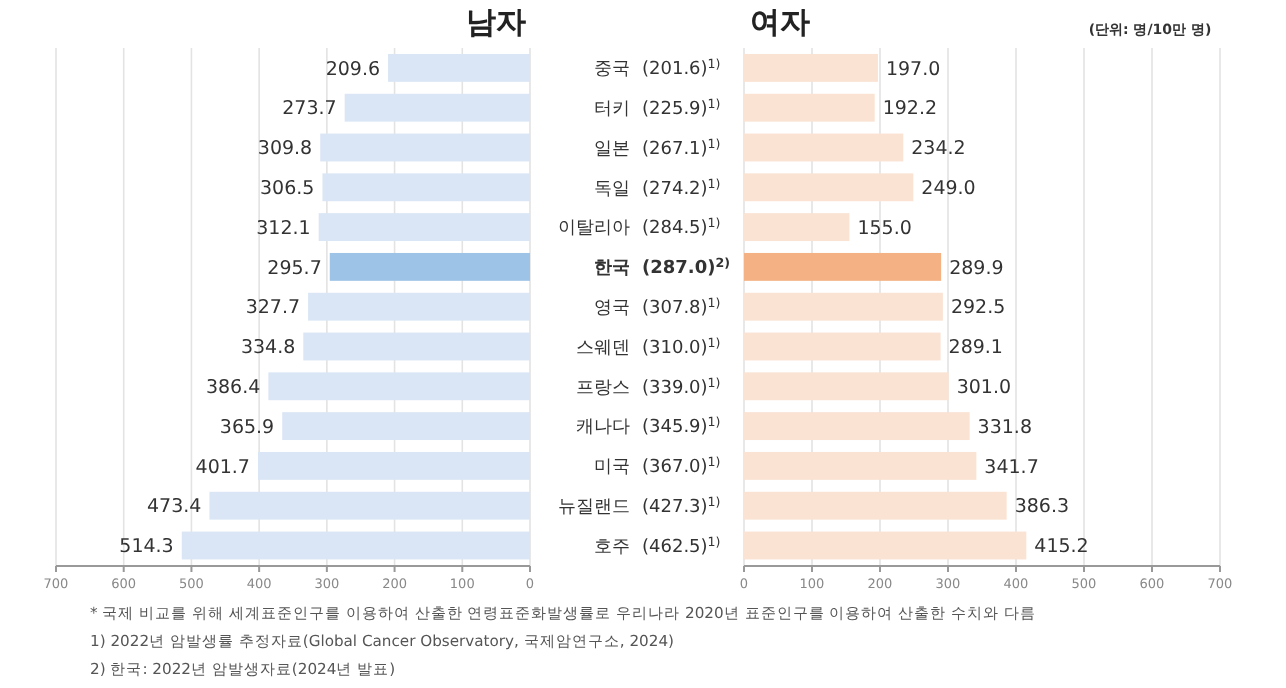 The image size is (1286, 688). Describe the element at coordinates (273, 308) in the screenshot. I see `data-label: 327.7` at that location.